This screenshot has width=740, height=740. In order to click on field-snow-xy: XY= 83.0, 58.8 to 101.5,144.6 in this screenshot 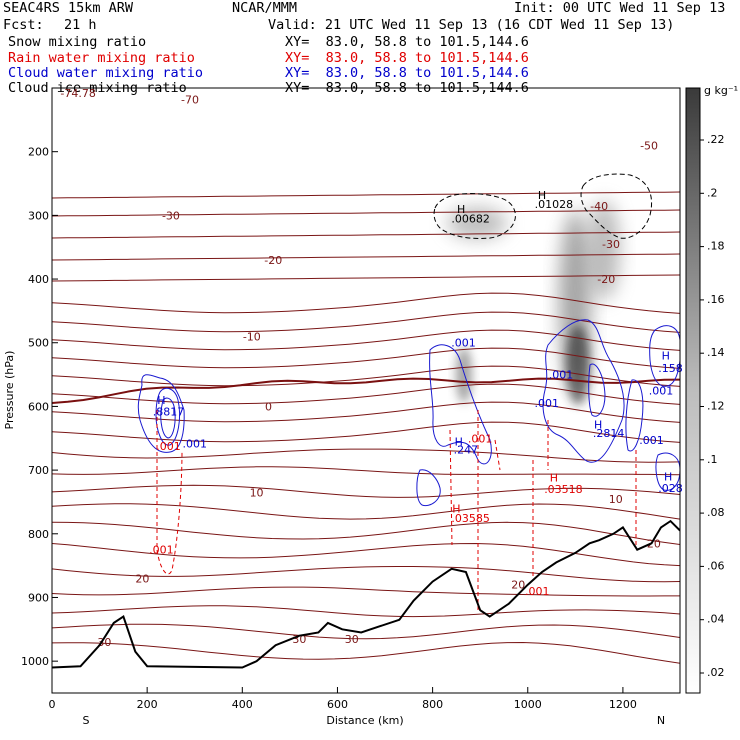, I will do `click(407, 42)`.